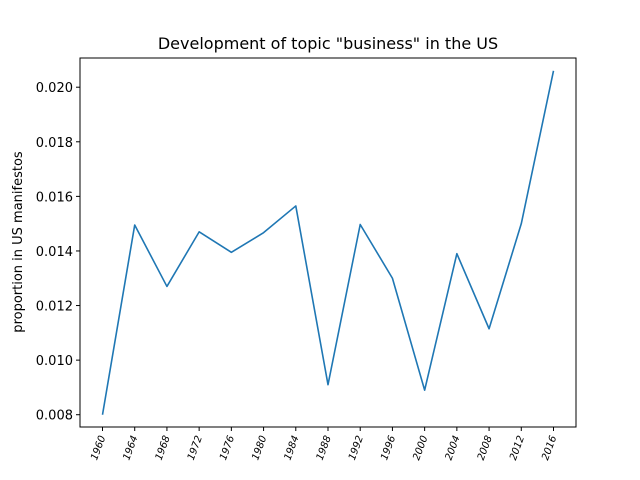 This screenshot has width=640, height=480. I want to click on x-tick-label: 2016, so click(549, 448).